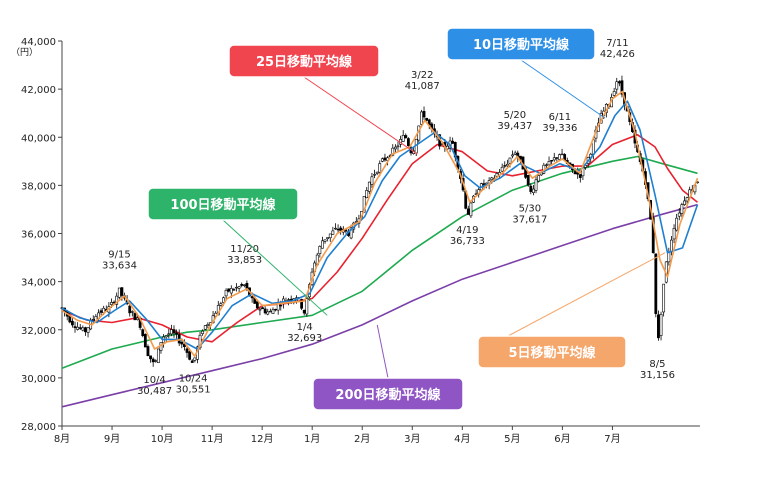  Describe the element at coordinates (362, 439) in the screenshot. I see `x-tick-label: 2月` at that location.